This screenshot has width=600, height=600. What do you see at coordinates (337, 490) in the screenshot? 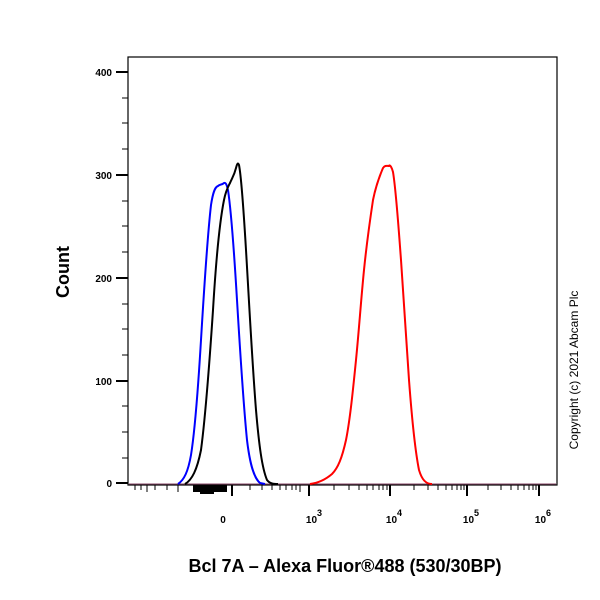
I see `x-axis` at bounding box center [337, 490].